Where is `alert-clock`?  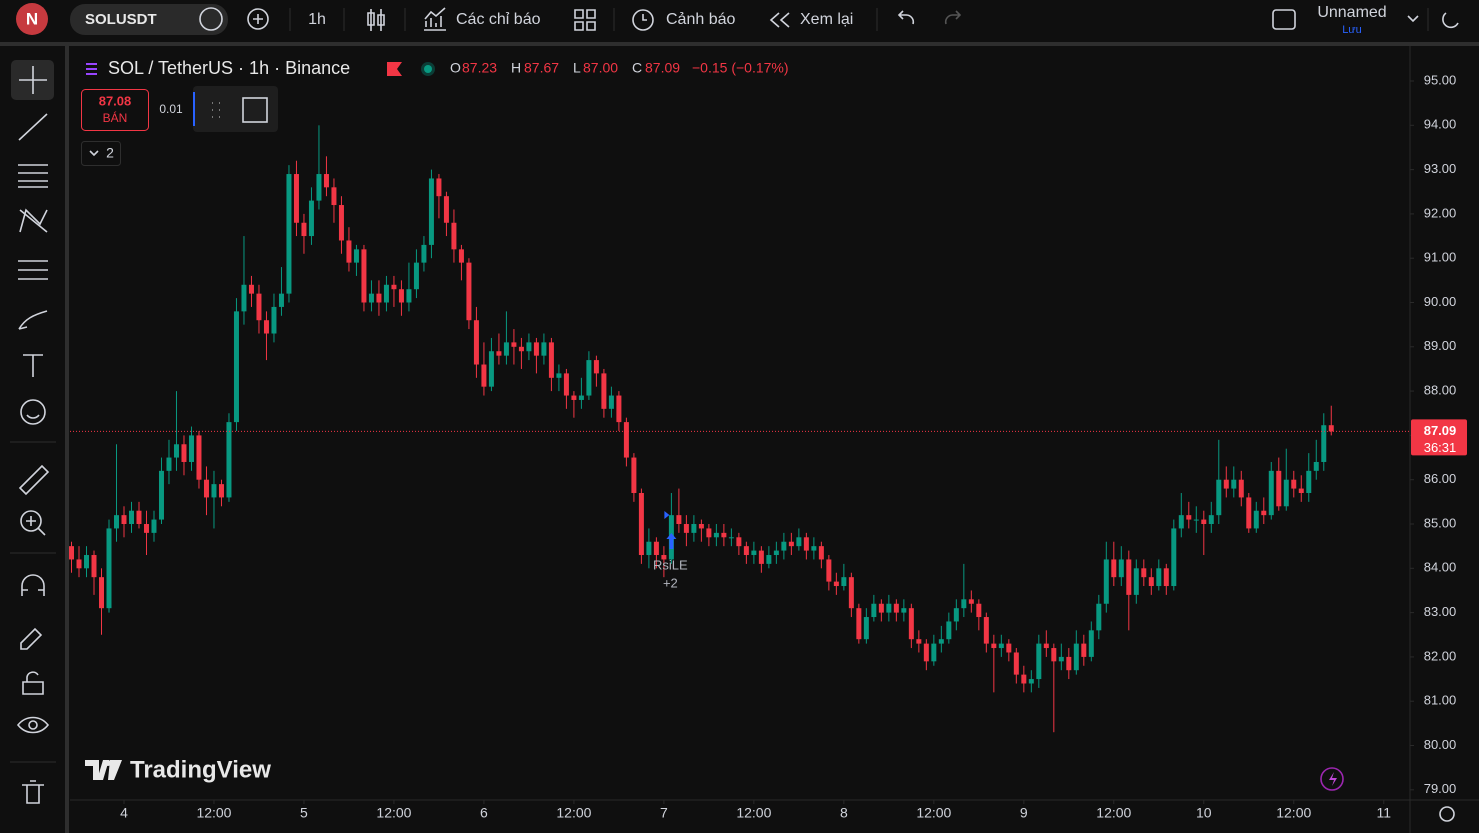
alert-clock is located at coordinates (644, 17).